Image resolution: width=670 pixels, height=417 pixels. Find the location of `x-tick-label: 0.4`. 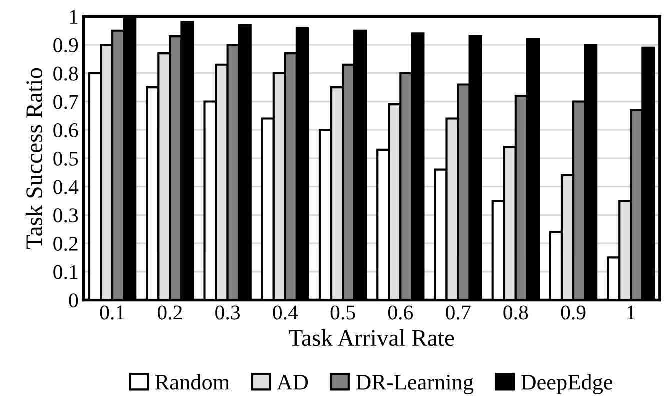

x-tick-label: 0.4 is located at coordinates (285, 313).